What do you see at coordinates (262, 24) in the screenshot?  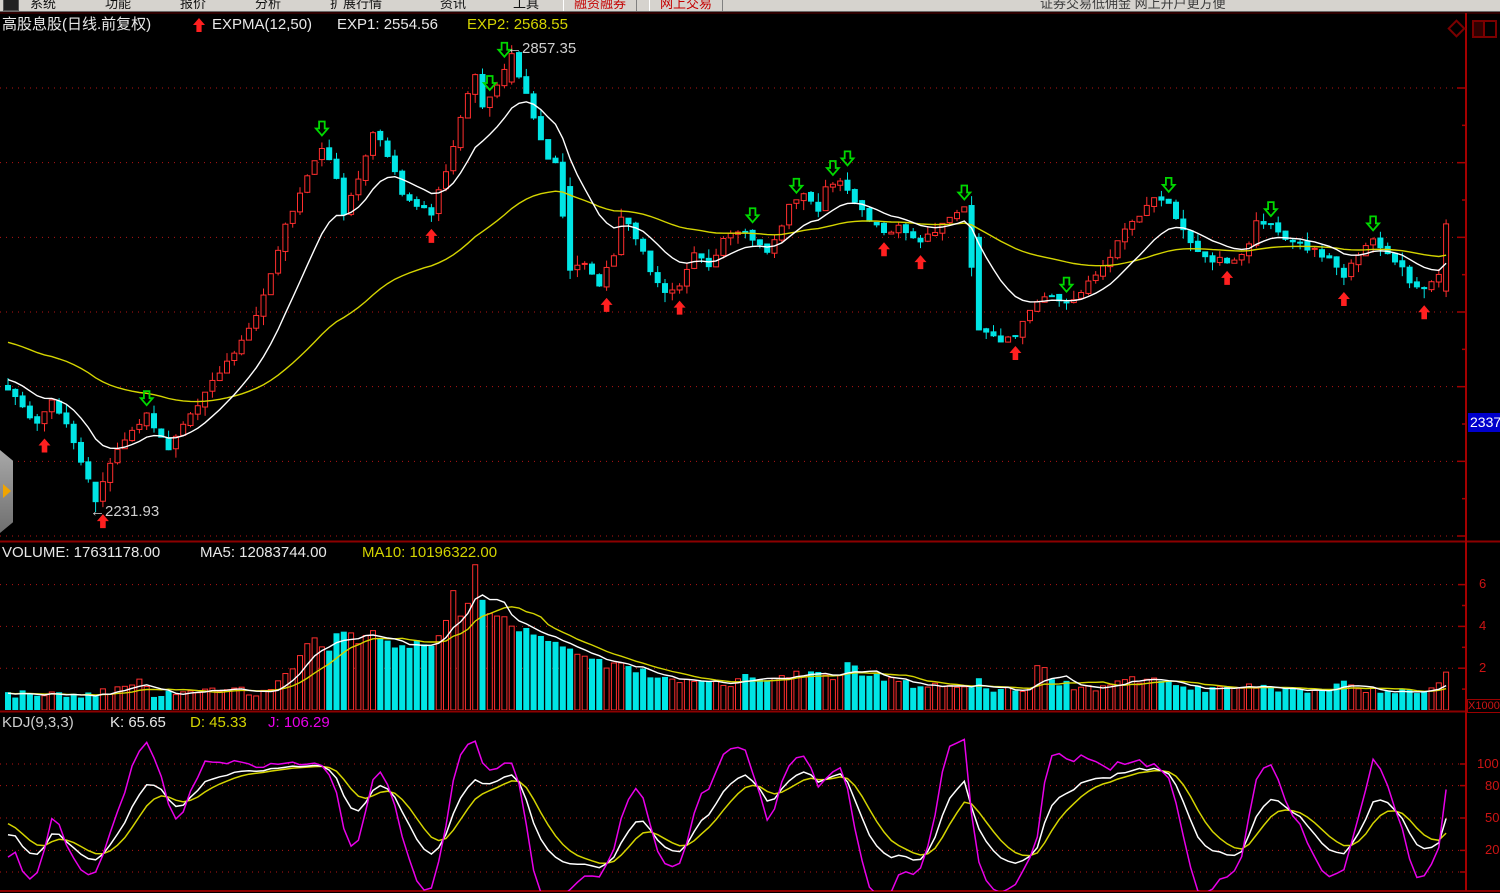 I see `indicator-name: EXPMA(12,50)` at bounding box center [262, 24].